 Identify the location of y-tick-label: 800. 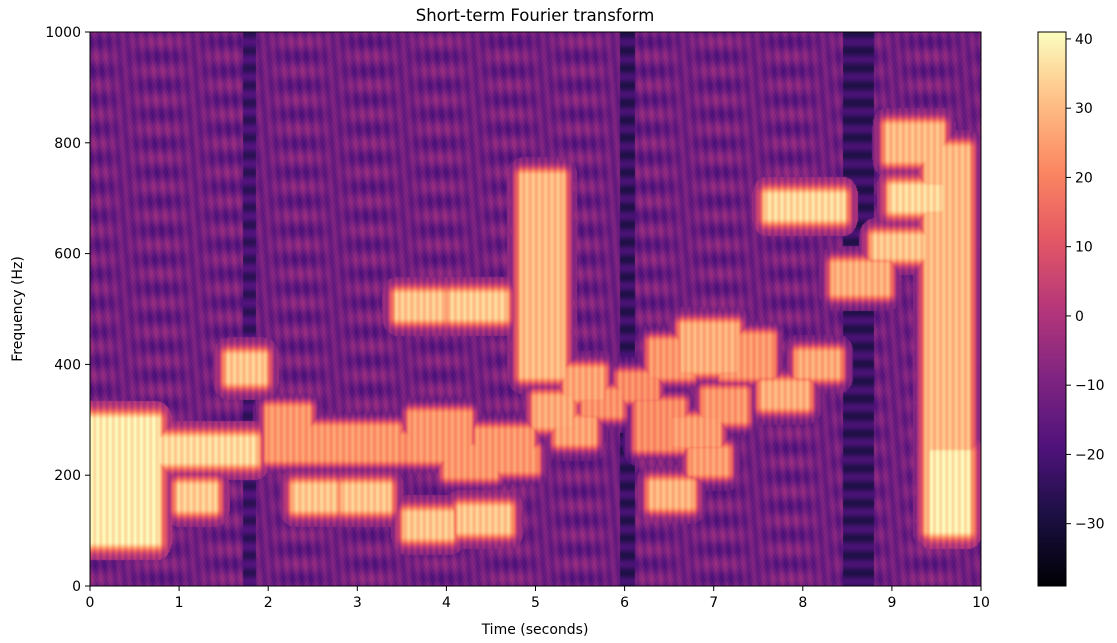
(67, 144).